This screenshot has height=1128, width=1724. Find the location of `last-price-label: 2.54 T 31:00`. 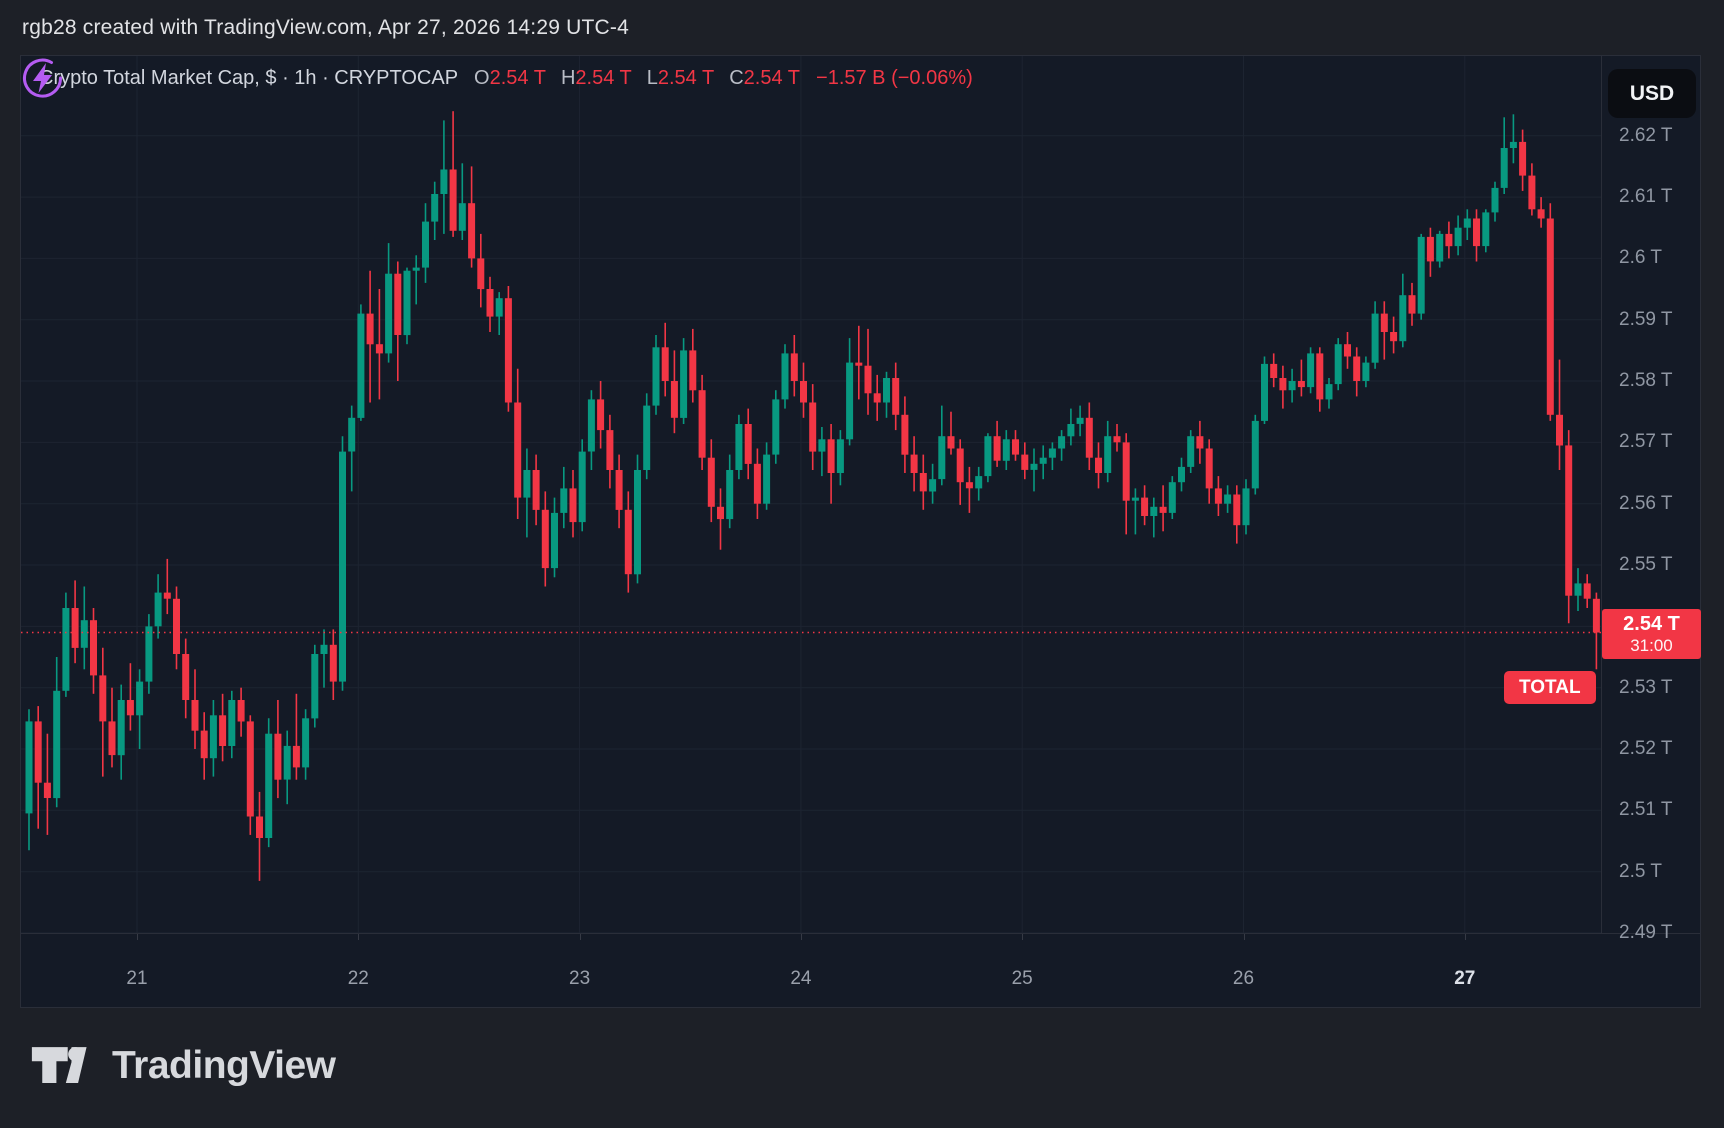

last-price-label: 2.54 T 31:00 is located at coordinates (1651, 633).